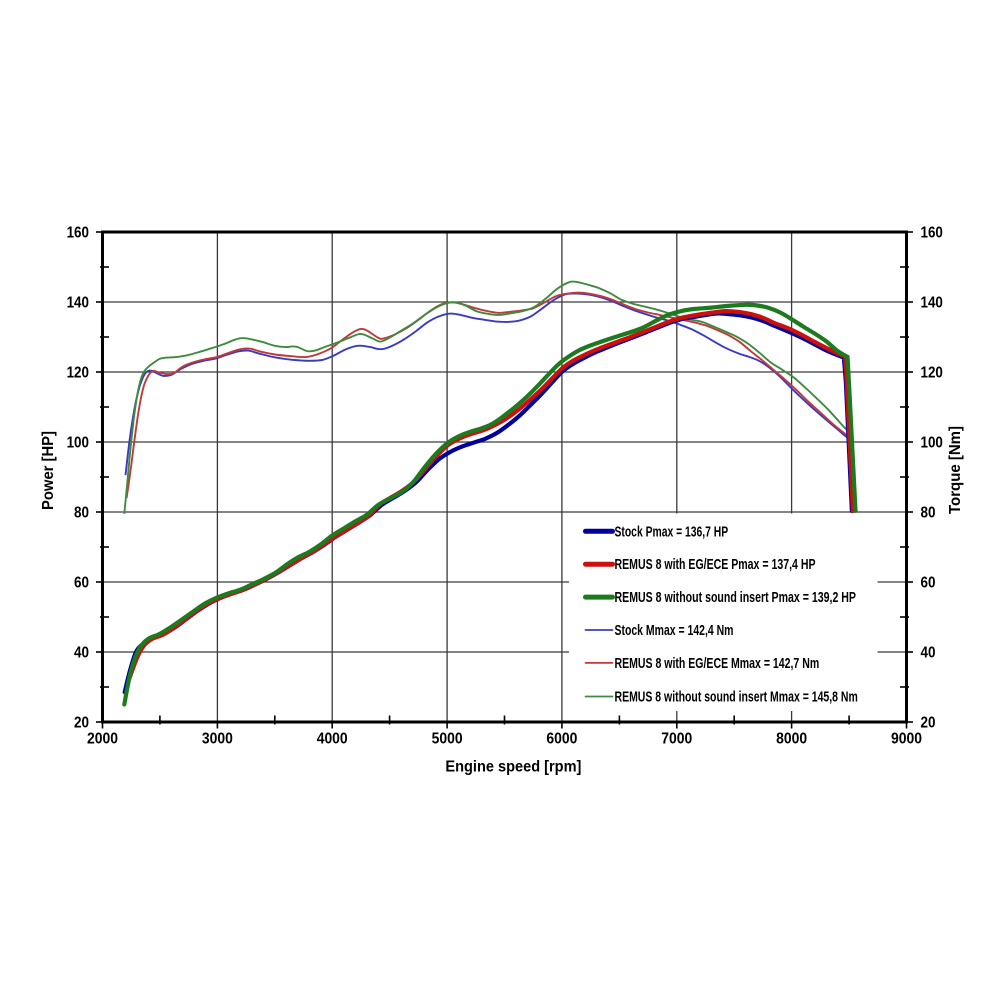 The width and height of the screenshot is (1000, 1005). Describe the element at coordinates (715, 564) in the screenshot. I see `svg-text:REMUS 8 with EG/ECE Pmax = 137: REMUS 8 with EG/ECE Pmax = 137,4 HP` at that location.